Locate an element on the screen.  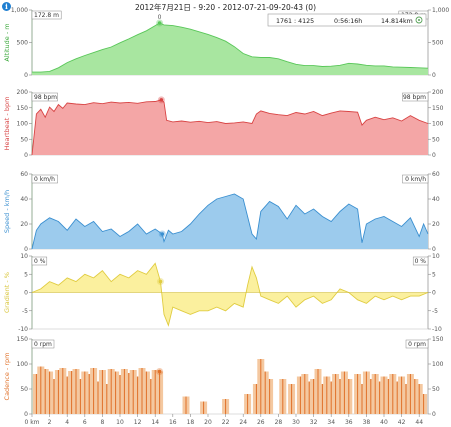
x-tick-label: 16 is located at coordinates (173, 422).